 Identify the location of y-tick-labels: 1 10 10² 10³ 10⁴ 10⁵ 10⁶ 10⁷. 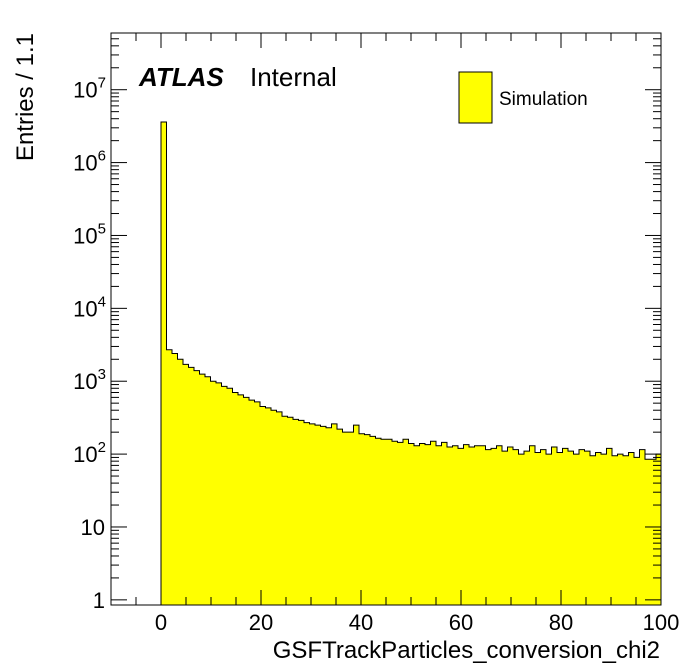
(89, 344).